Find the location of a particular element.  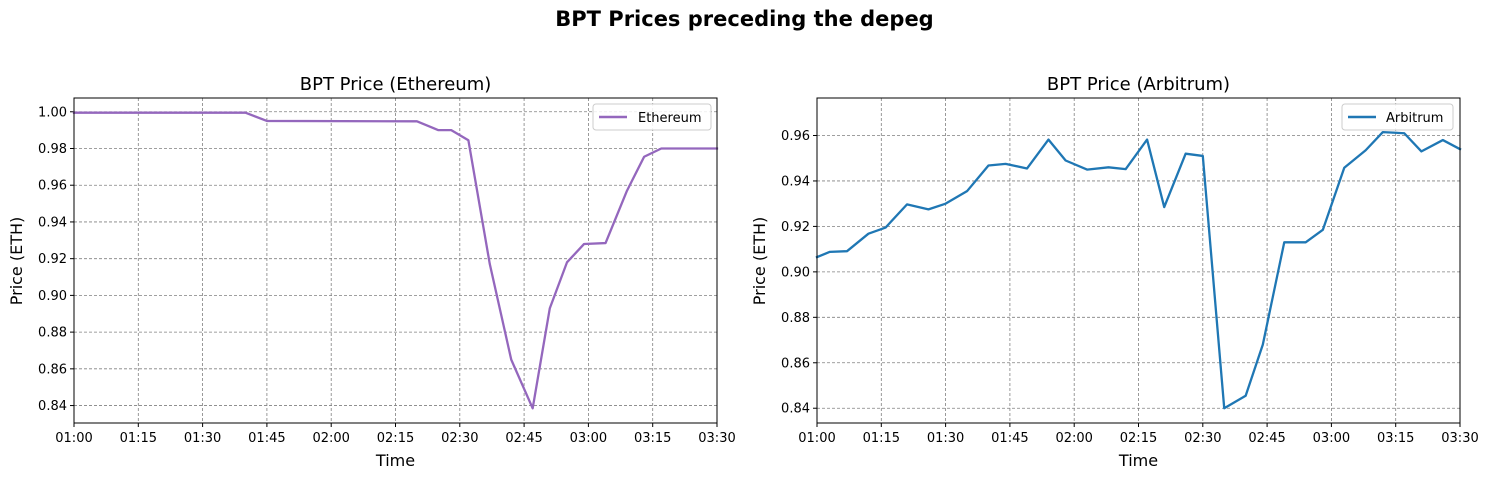

y-tick-label: 1.00 is located at coordinates (52, 112).